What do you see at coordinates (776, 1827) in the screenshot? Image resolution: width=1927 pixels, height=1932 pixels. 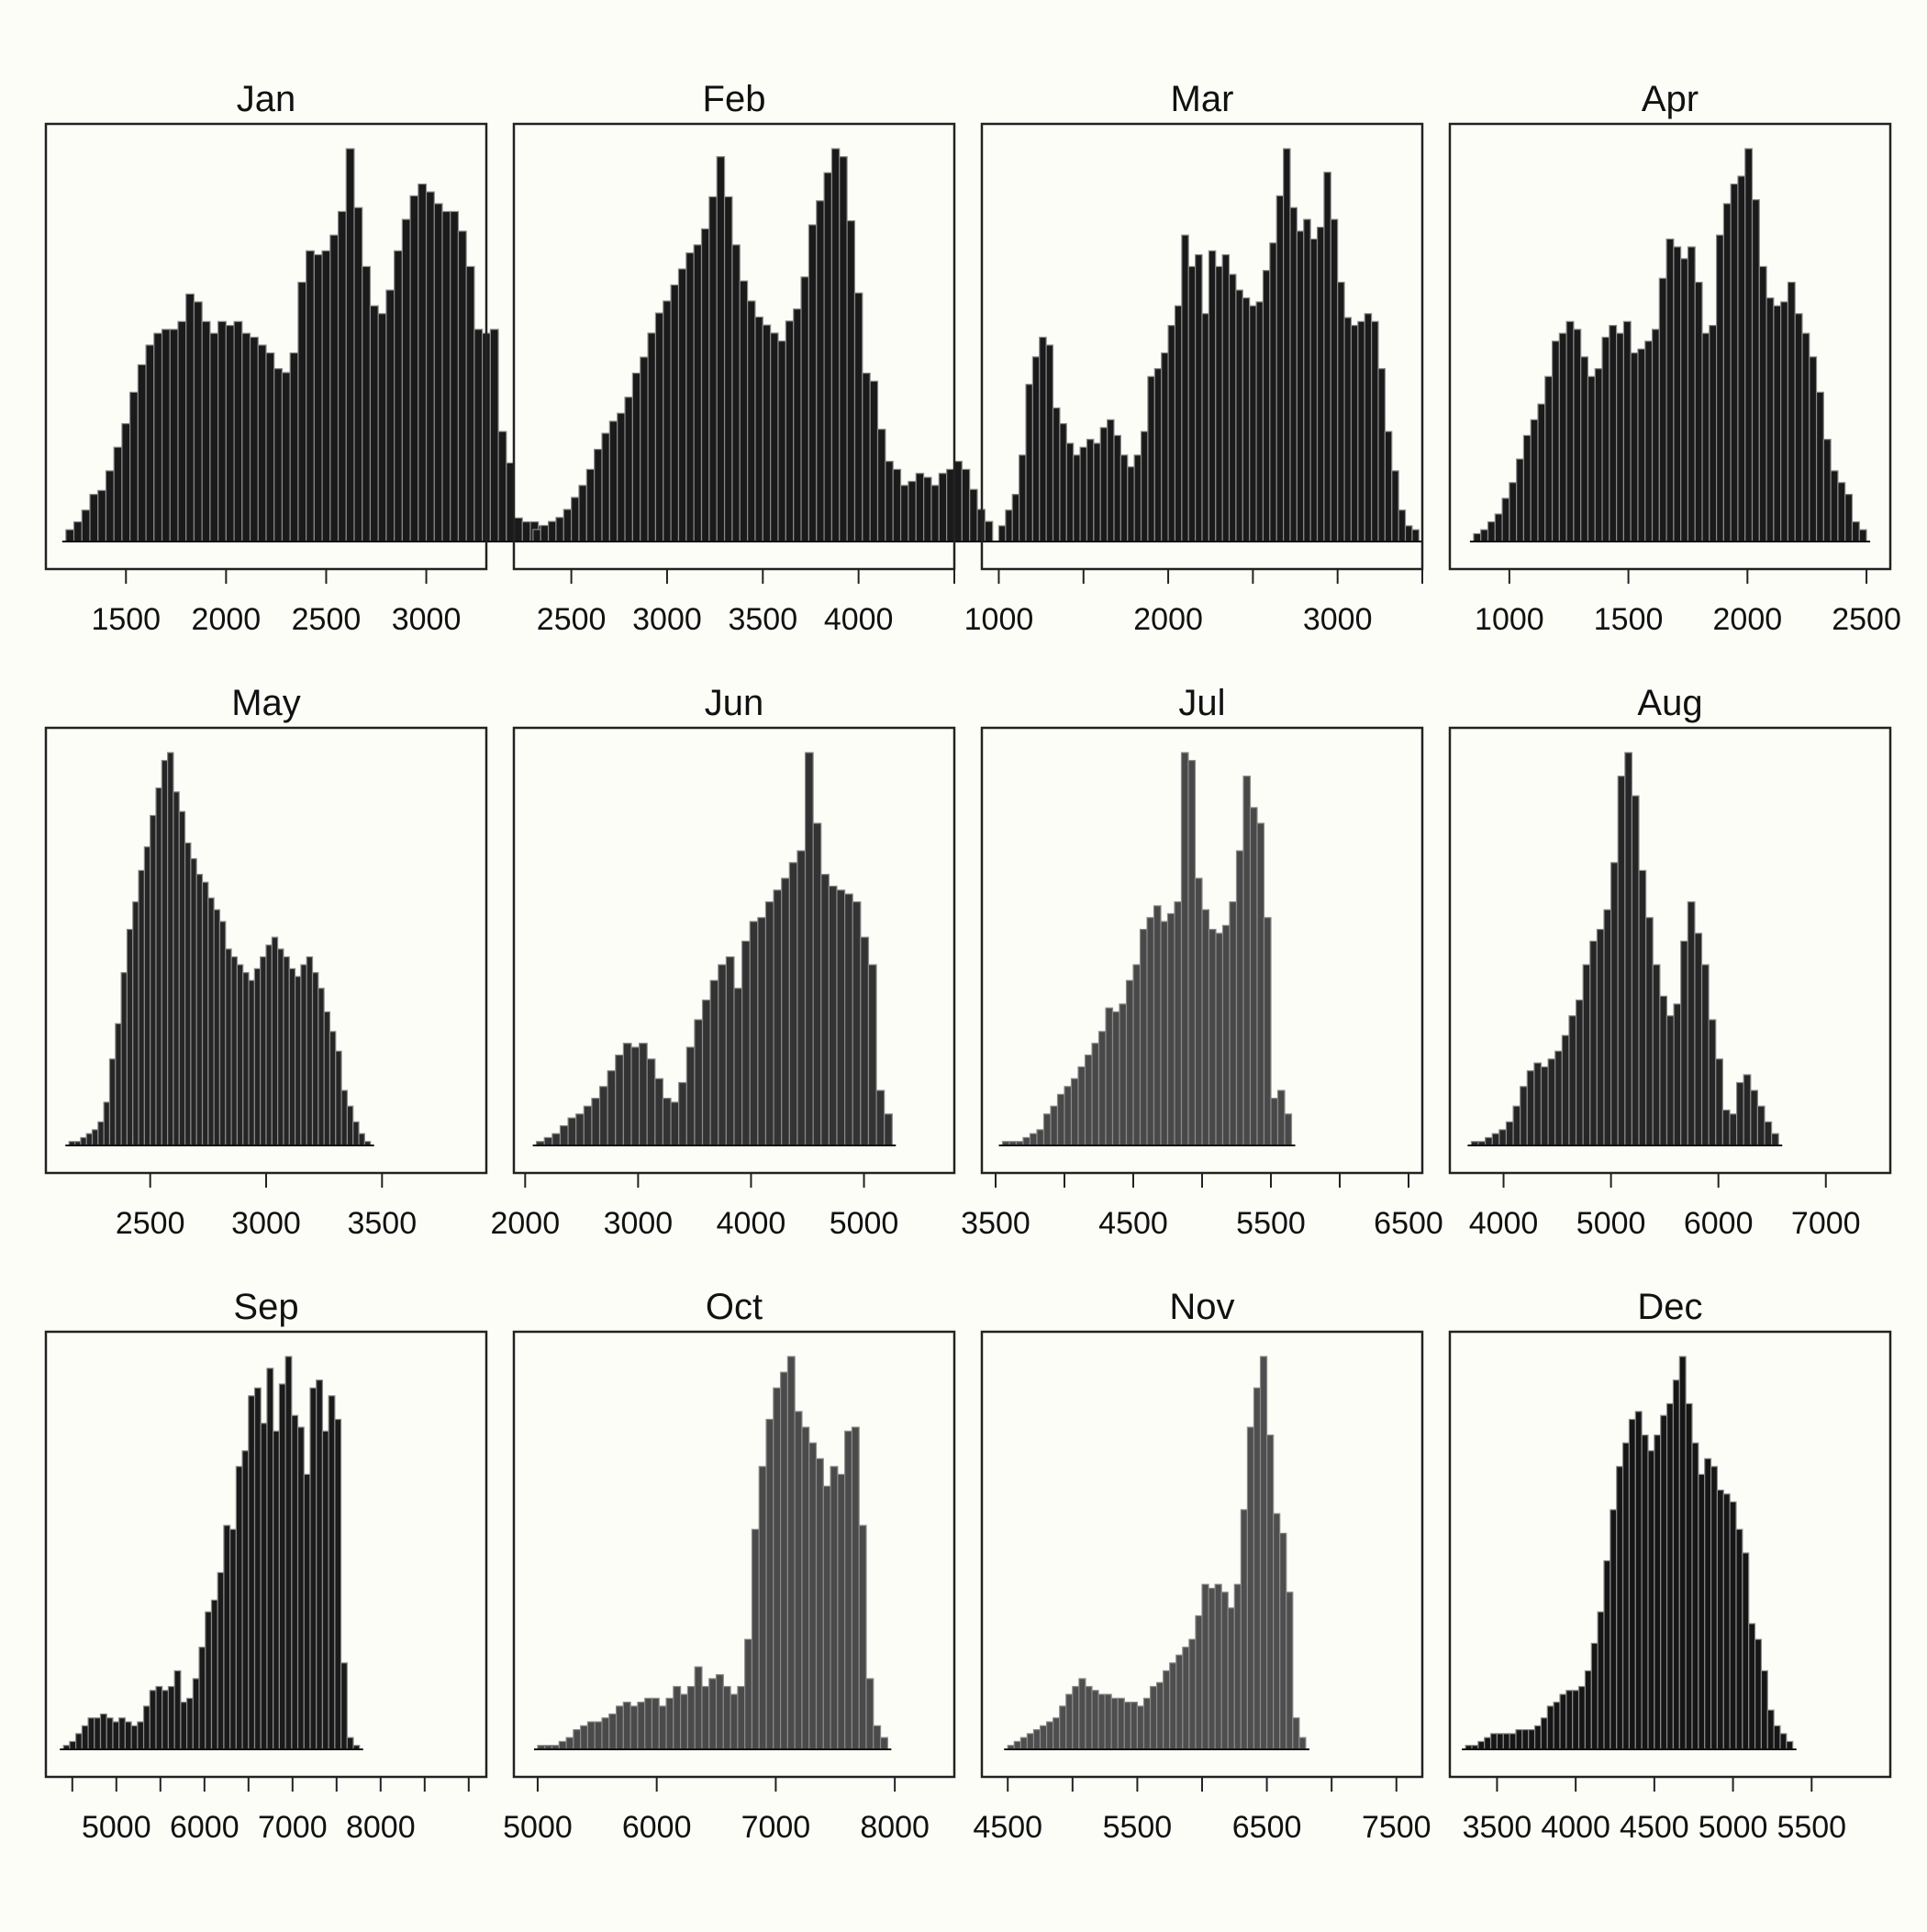 I see `x-tick-label-oct-2: 7000` at bounding box center [776, 1827].